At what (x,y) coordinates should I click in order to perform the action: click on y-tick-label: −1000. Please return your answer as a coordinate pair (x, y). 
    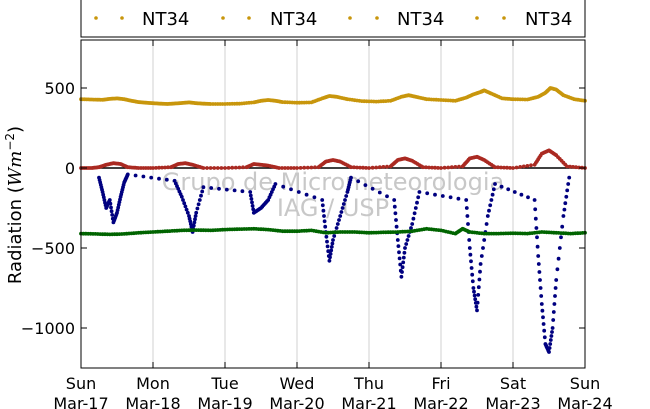
    Looking at the image, I should click on (48, 328).